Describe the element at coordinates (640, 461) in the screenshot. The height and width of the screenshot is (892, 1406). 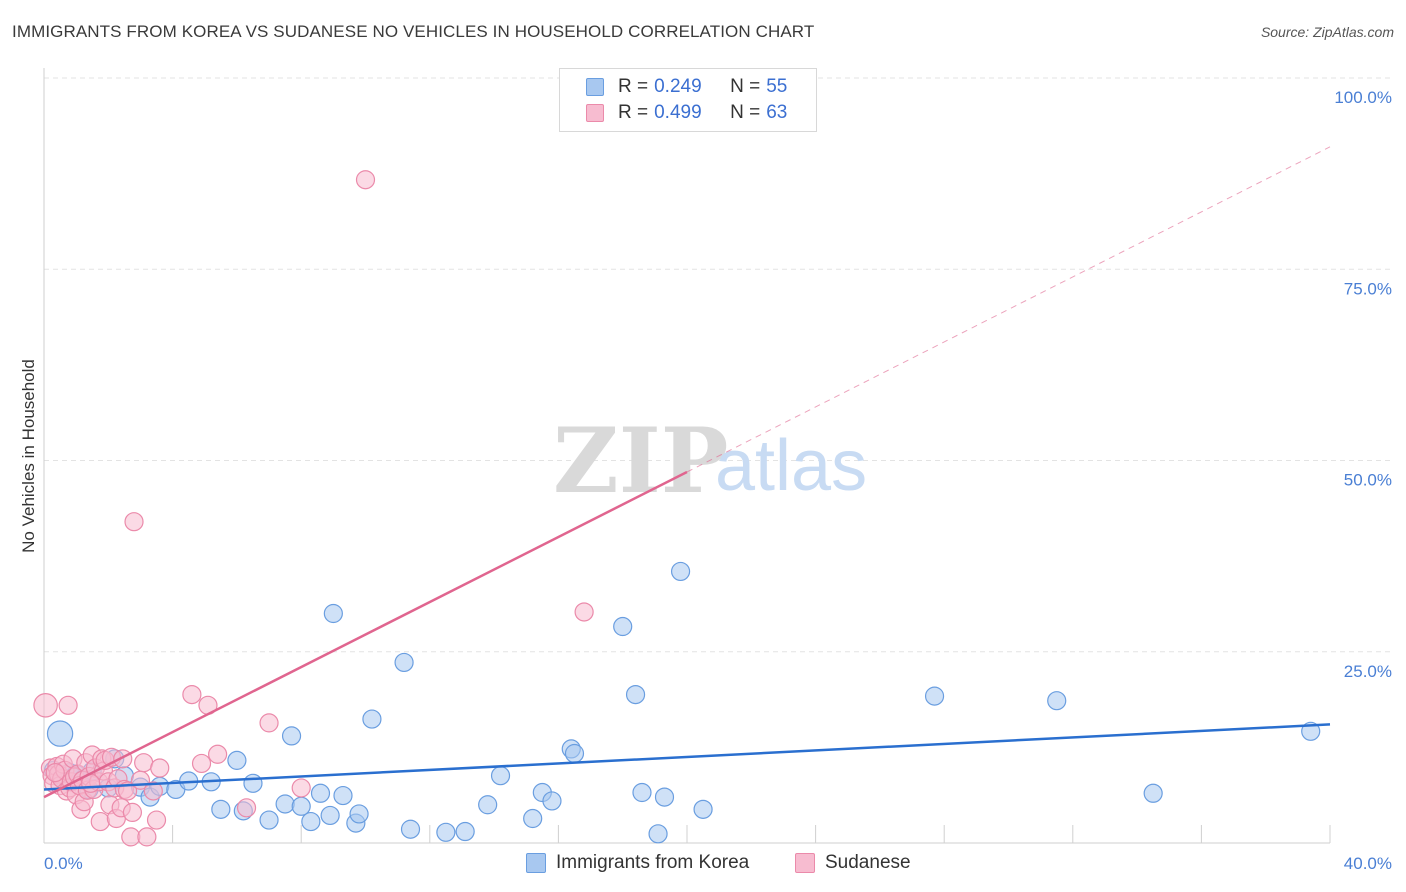
I see `watermark-zip: ZIP` at that location.